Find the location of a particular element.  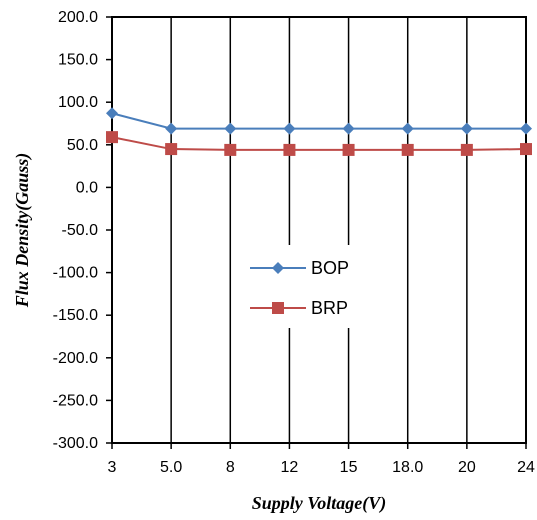

series-line-bop is located at coordinates (318, 121).